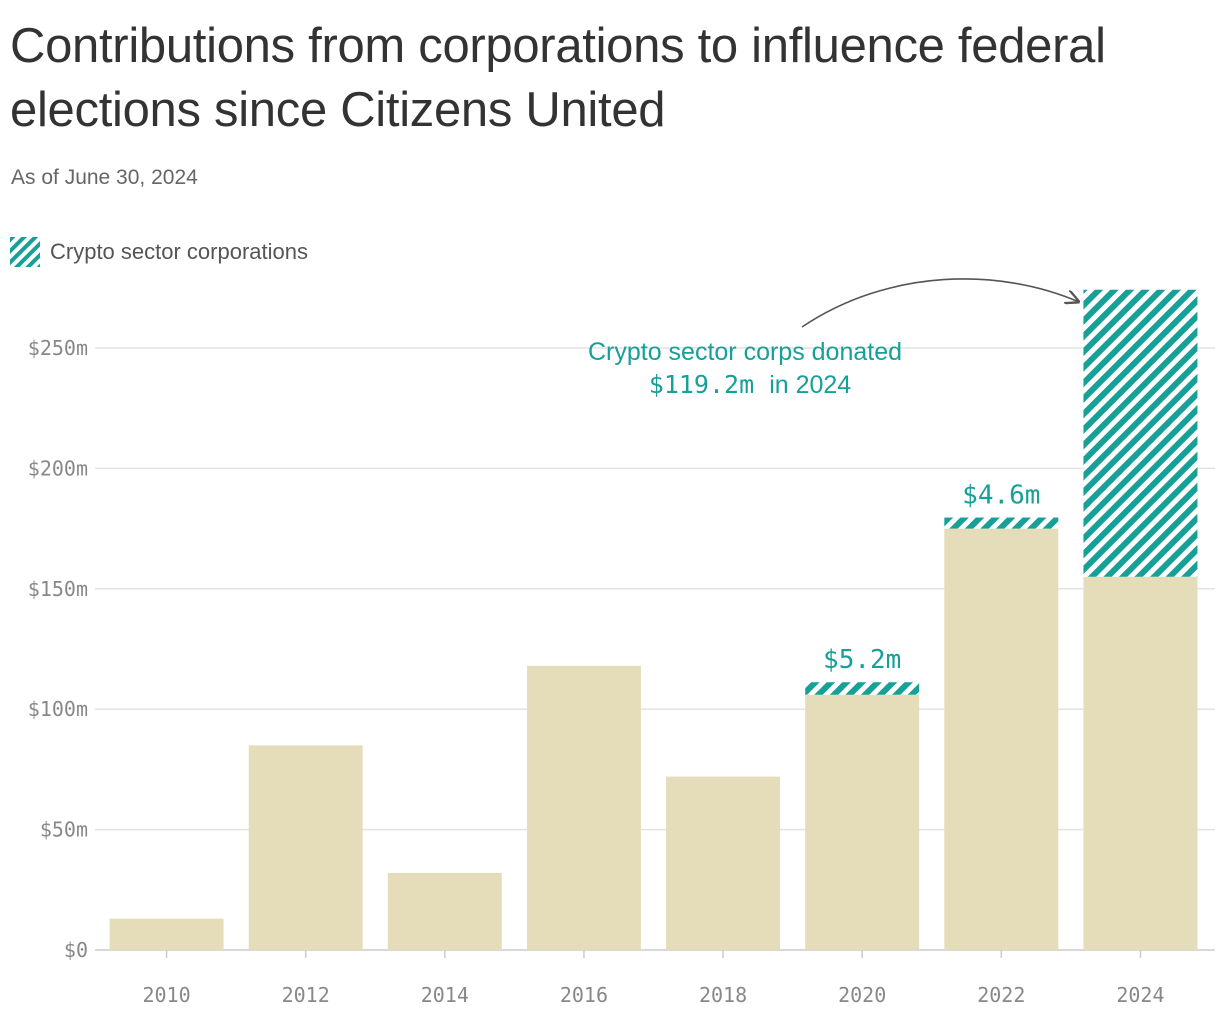  What do you see at coordinates (584, 995) in the screenshot?
I see `x-tick-label: 2016` at bounding box center [584, 995].